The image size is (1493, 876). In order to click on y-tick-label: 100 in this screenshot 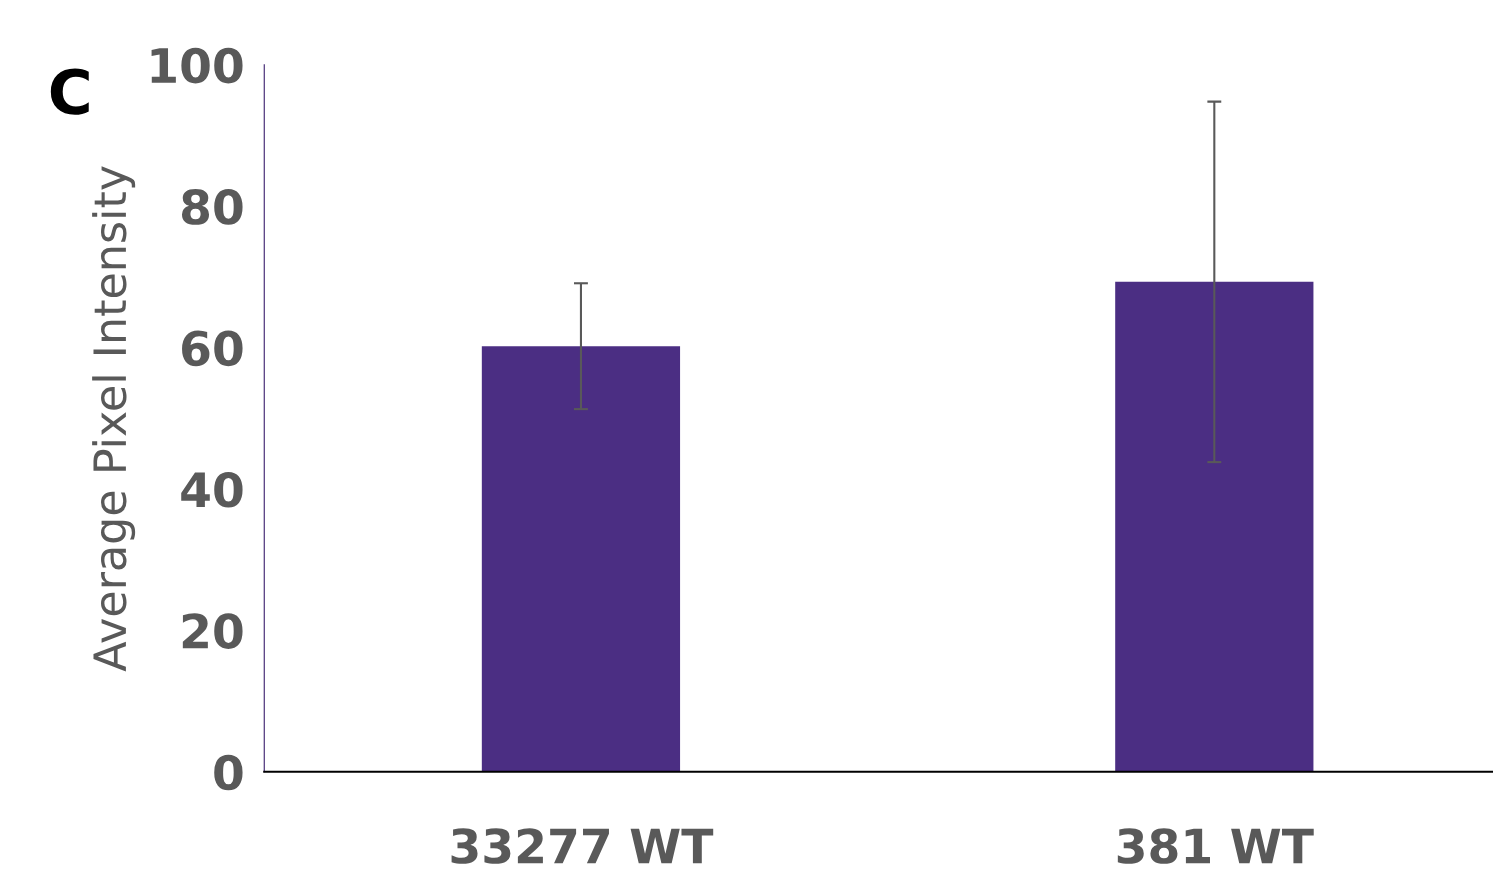, I will do `click(197, 65)`.